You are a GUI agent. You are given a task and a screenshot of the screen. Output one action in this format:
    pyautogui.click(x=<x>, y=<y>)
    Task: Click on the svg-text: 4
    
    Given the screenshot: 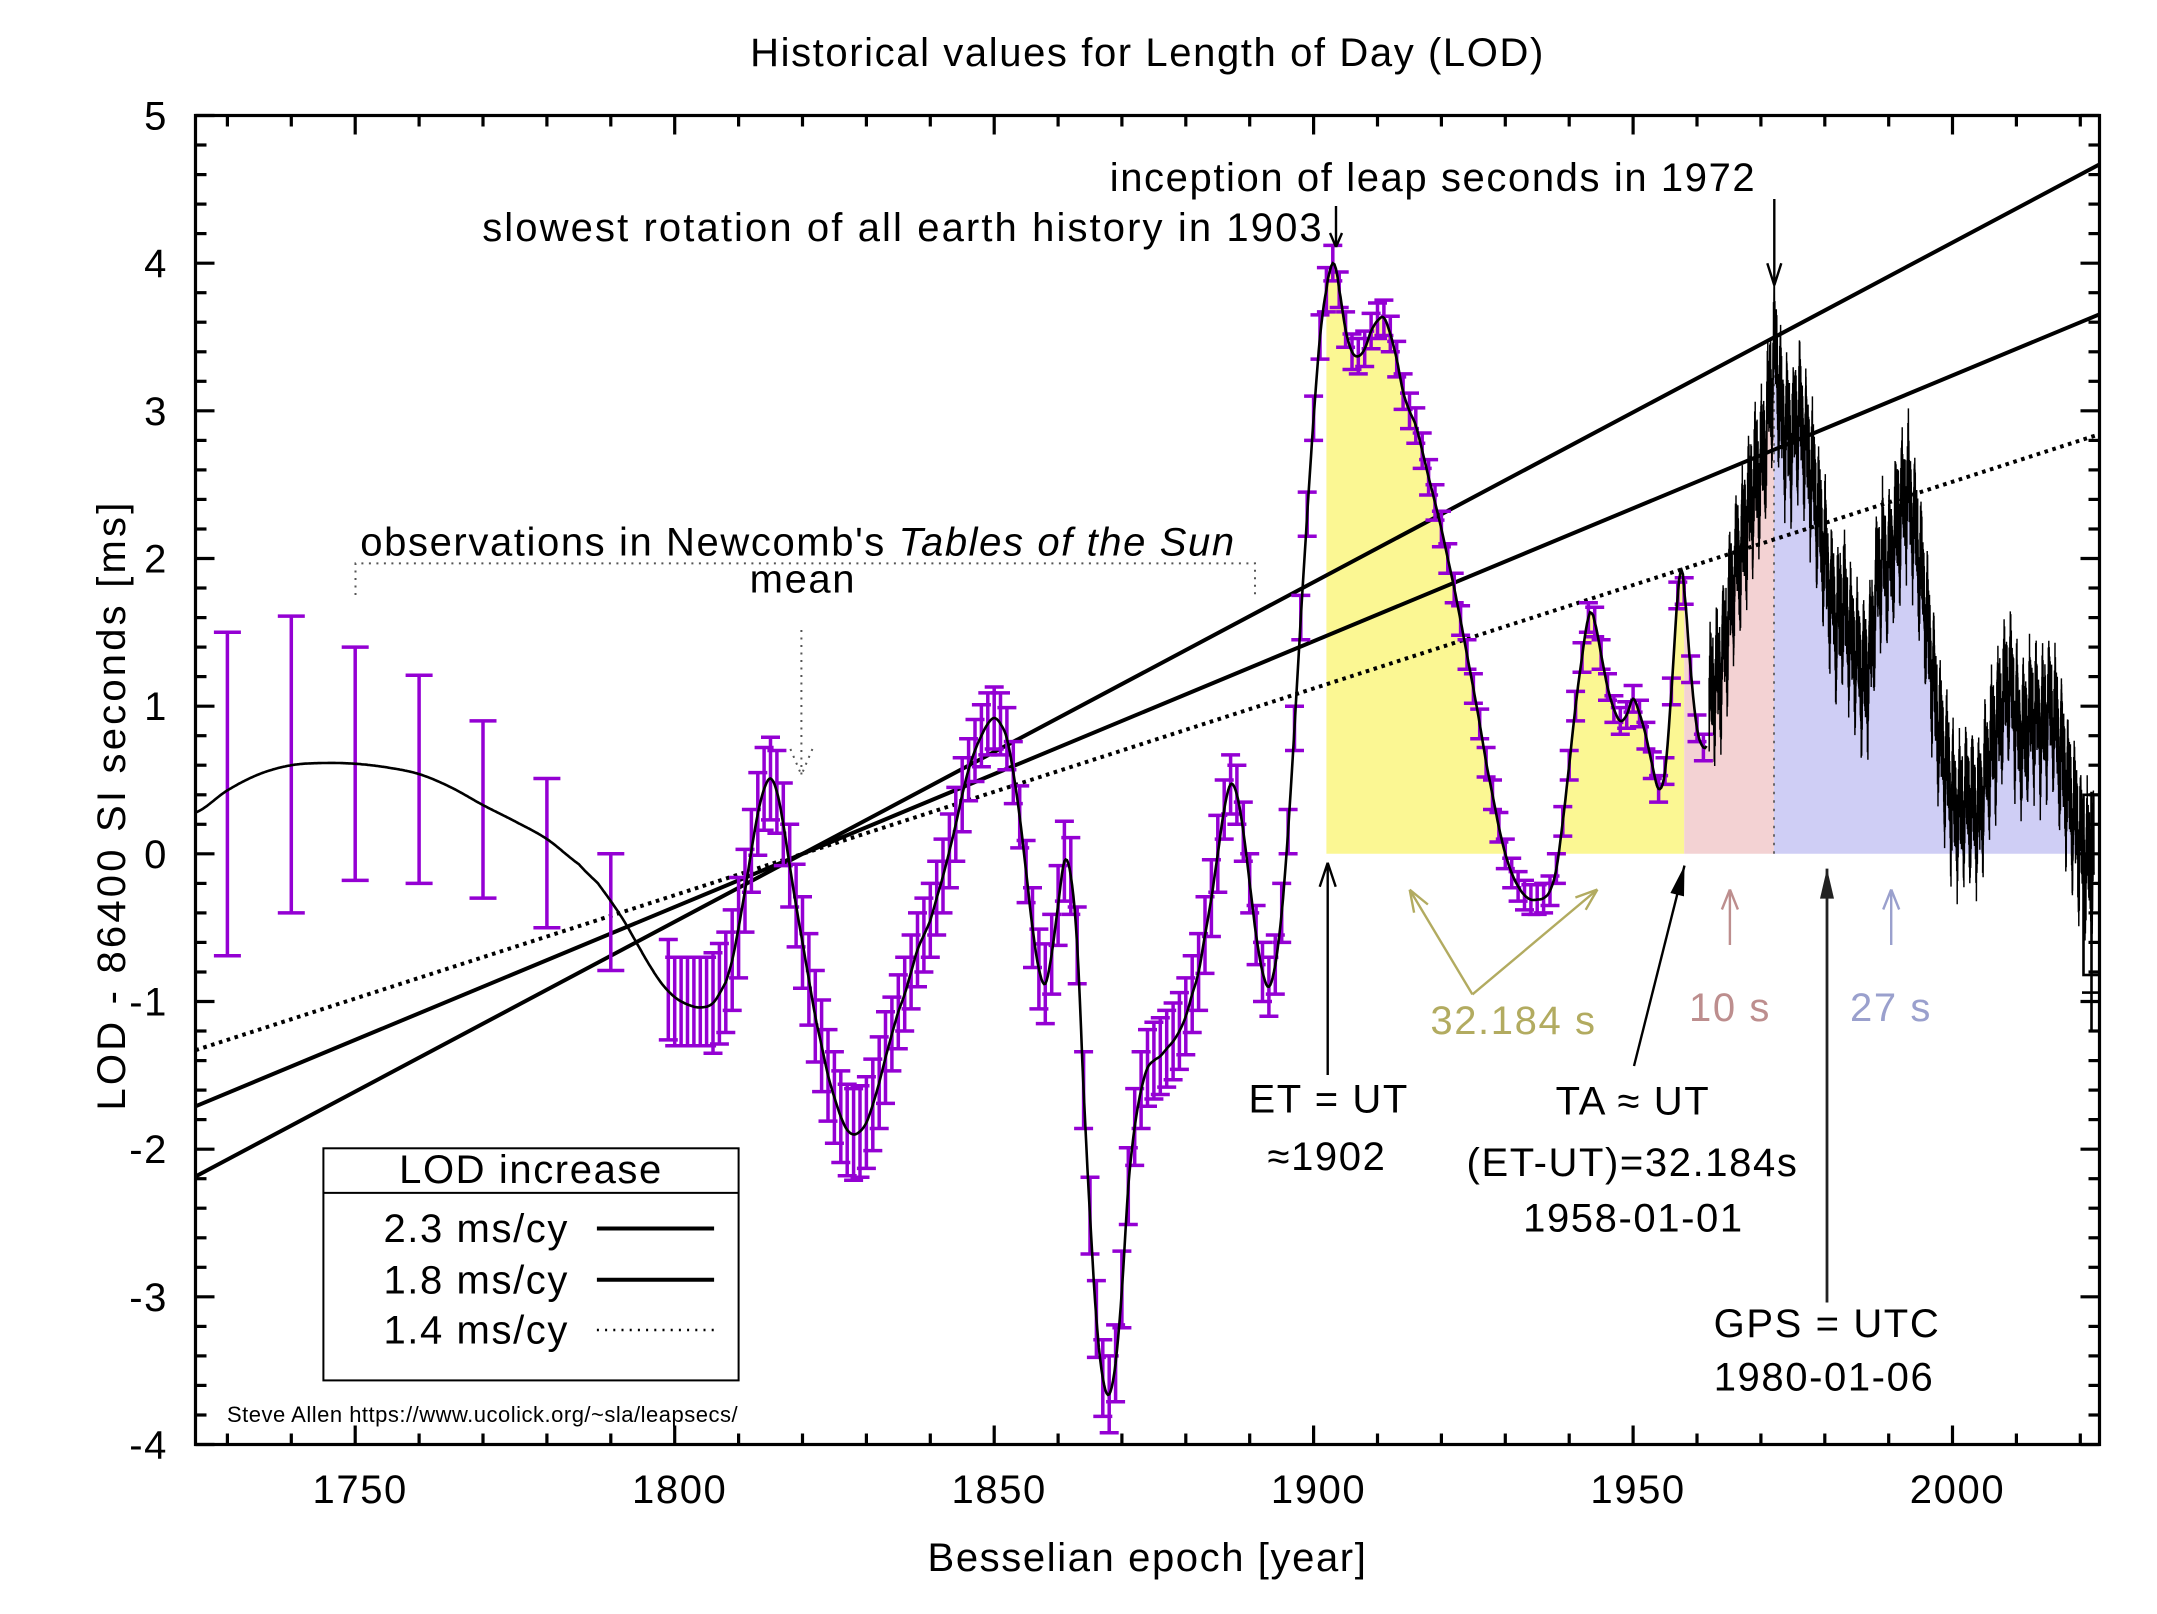 What is the action you would take?
    pyautogui.click(x=156, y=264)
    